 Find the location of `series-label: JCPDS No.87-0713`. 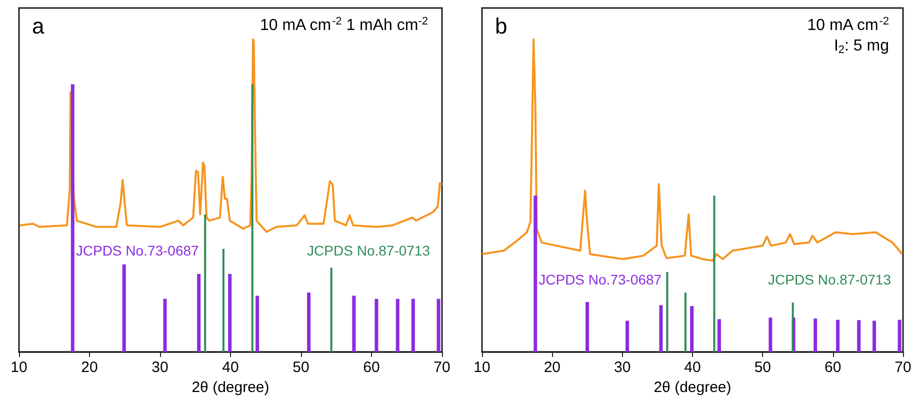

series-label: JCPDS No.87-0713 is located at coordinates (368, 250).